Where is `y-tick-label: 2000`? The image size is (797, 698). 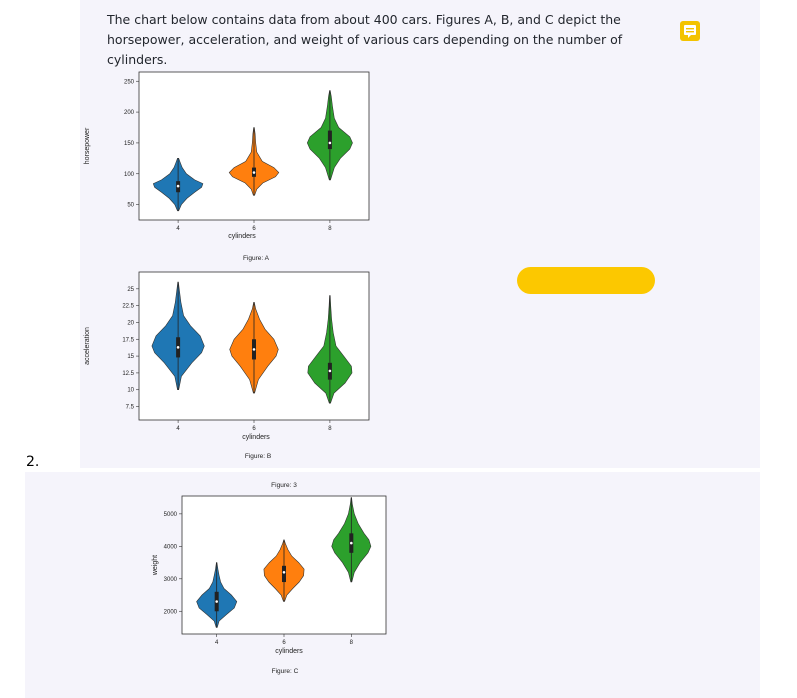 y-tick-label: 2000 is located at coordinates (171, 612).